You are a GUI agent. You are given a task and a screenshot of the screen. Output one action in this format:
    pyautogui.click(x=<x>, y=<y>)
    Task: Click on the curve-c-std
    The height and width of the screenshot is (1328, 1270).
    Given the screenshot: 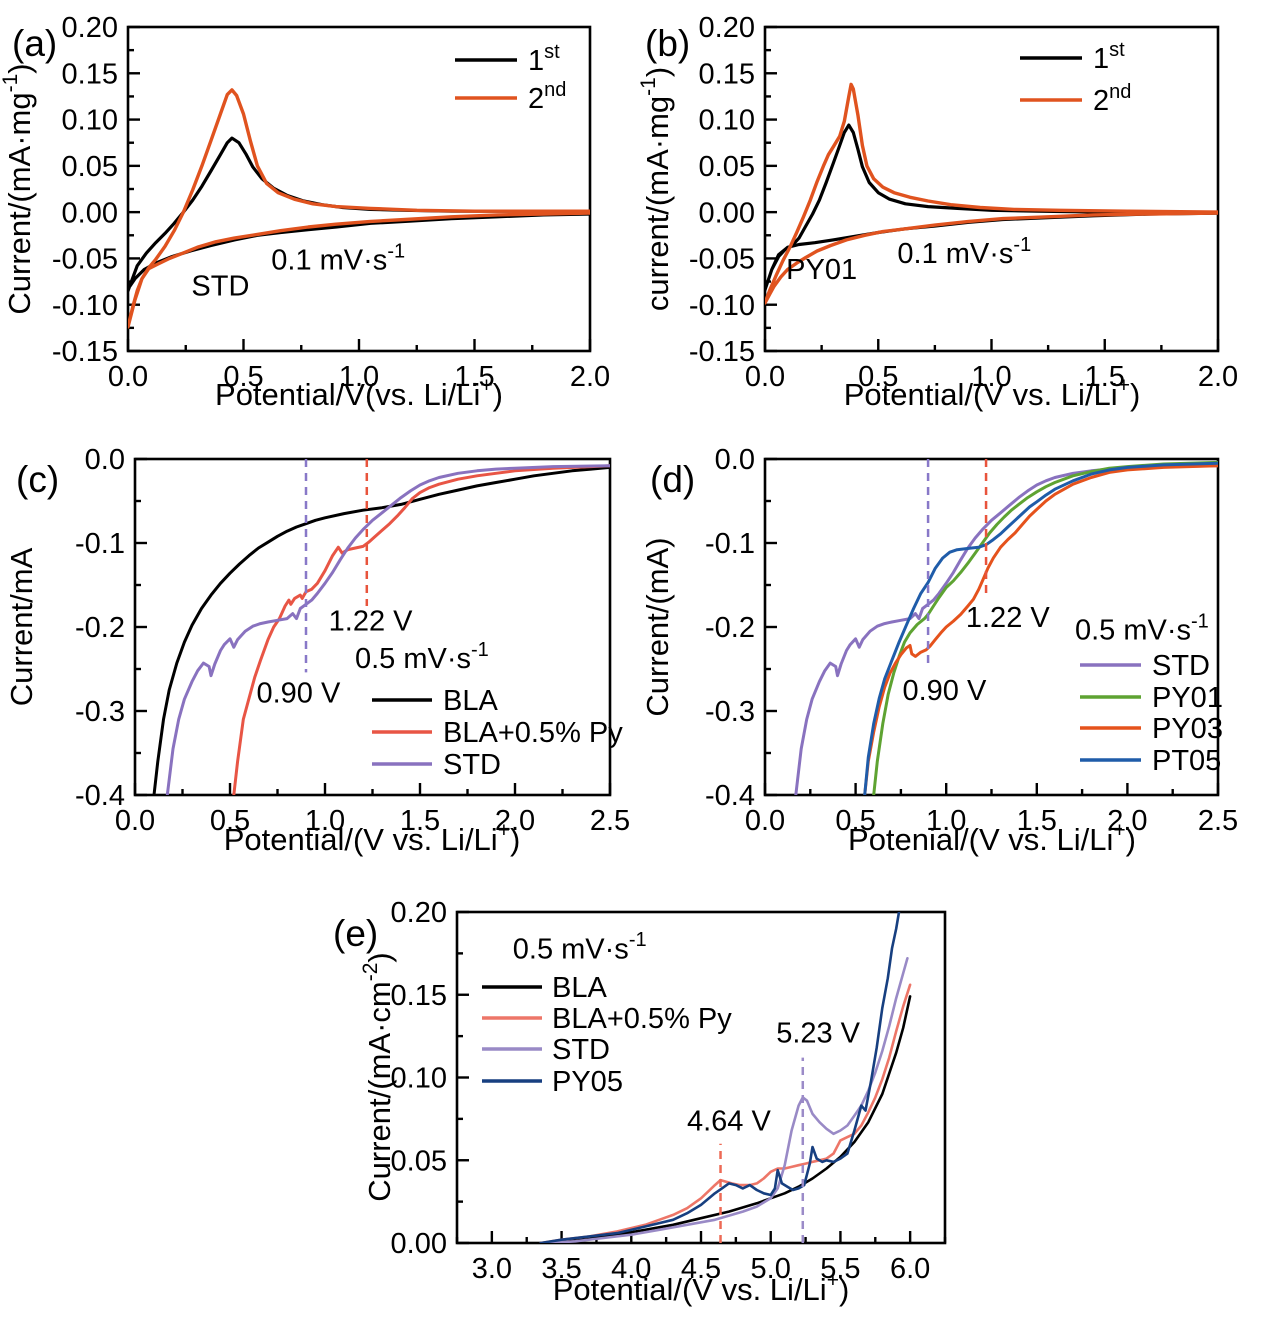 What is the action you would take?
    pyautogui.click(x=387, y=629)
    